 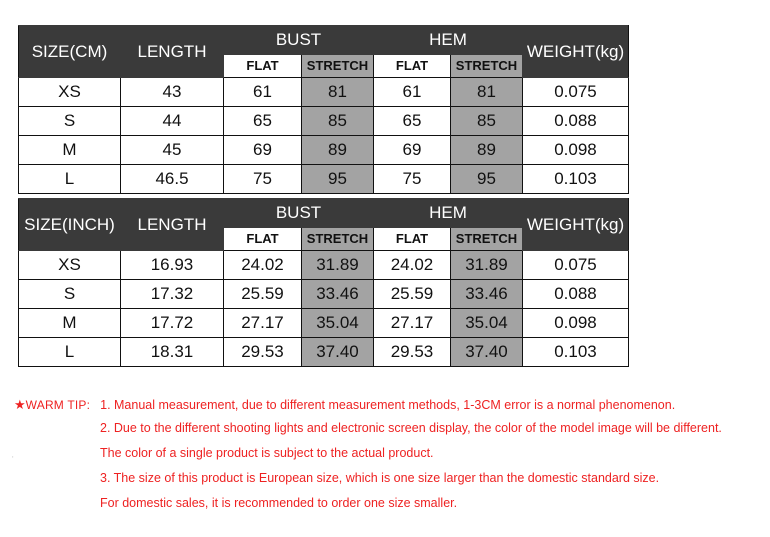 What do you see at coordinates (13, 459) in the screenshot?
I see `stray-artifact-mark: '` at bounding box center [13, 459].